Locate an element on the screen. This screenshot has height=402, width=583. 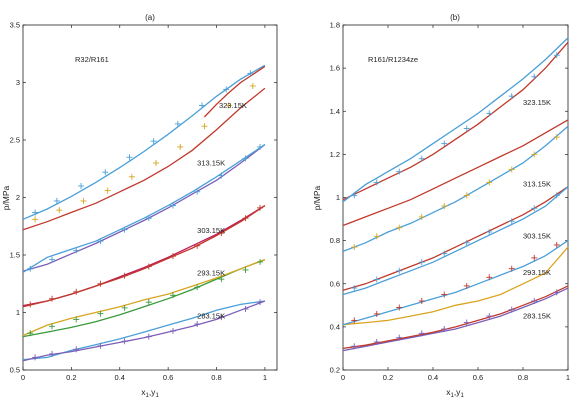
x-axis-title-b: x1,y1 is located at coordinates (455, 393).